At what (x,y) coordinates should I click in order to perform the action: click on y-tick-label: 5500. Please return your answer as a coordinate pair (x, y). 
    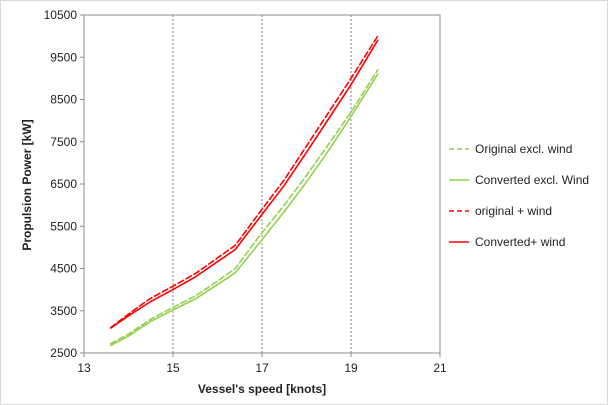
    Looking at the image, I should click on (63, 226).